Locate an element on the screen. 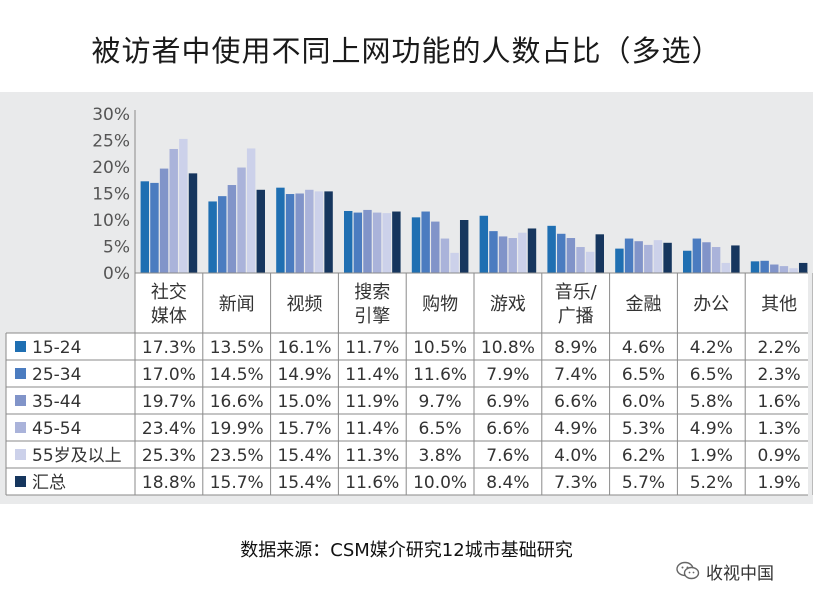  y-tick-label: 15% is located at coordinates (111, 195).